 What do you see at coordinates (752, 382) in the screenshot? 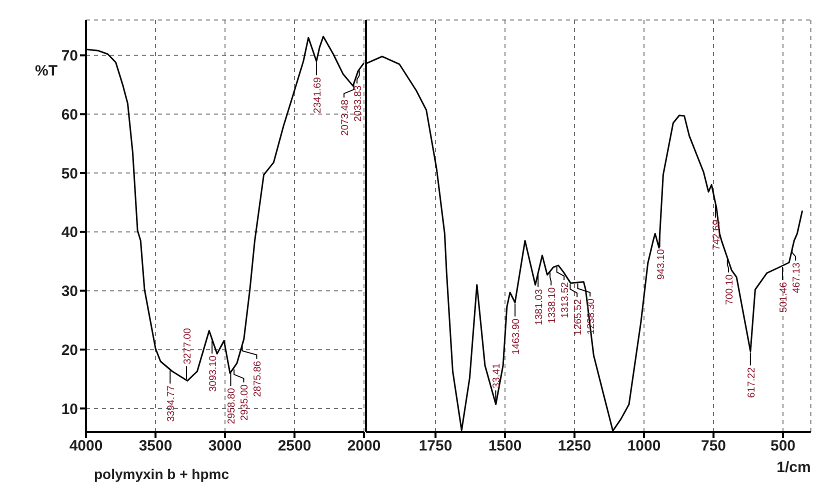
I see `annotation: 617.22` at bounding box center [752, 382].